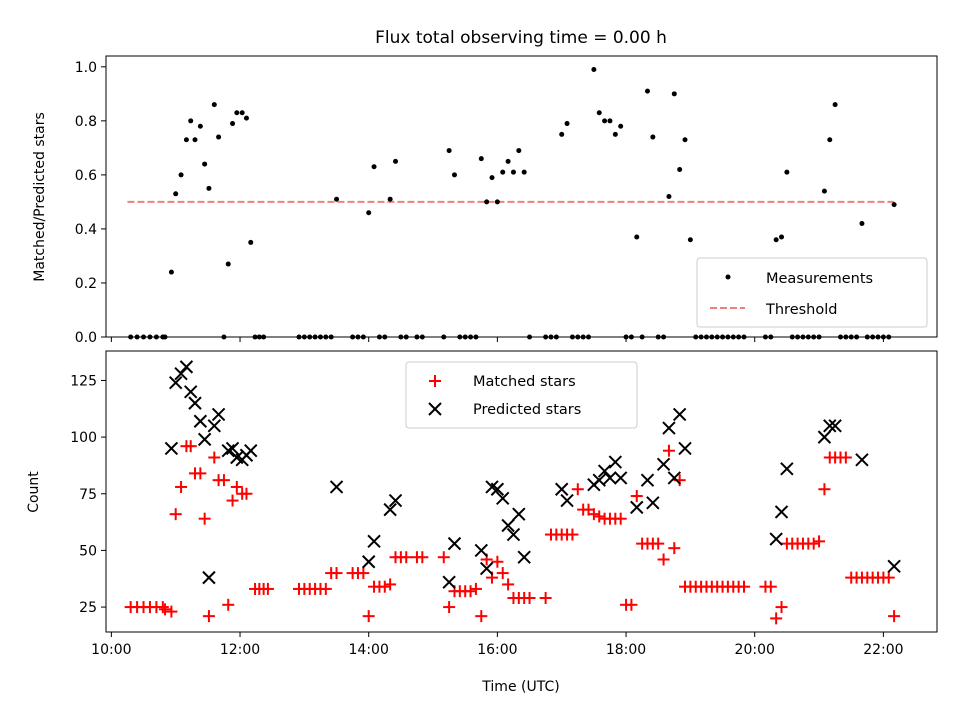 The width and height of the screenshot is (960, 724). What do you see at coordinates (521, 38) in the screenshot?
I see `chart-title: Flux total observing time = 0.00 h` at bounding box center [521, 38].